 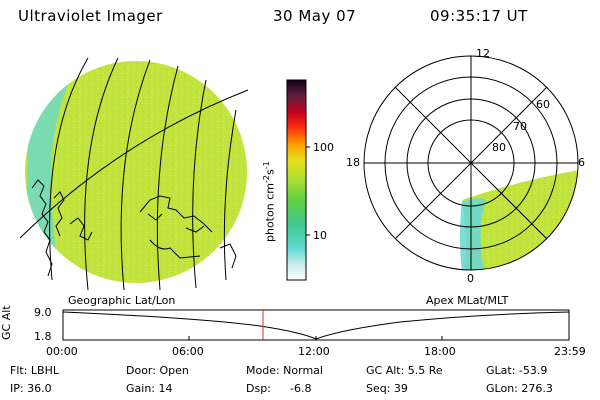 I want to click on apex-panel-label: Apex MLat/MLT, so click(x=467, y=300).